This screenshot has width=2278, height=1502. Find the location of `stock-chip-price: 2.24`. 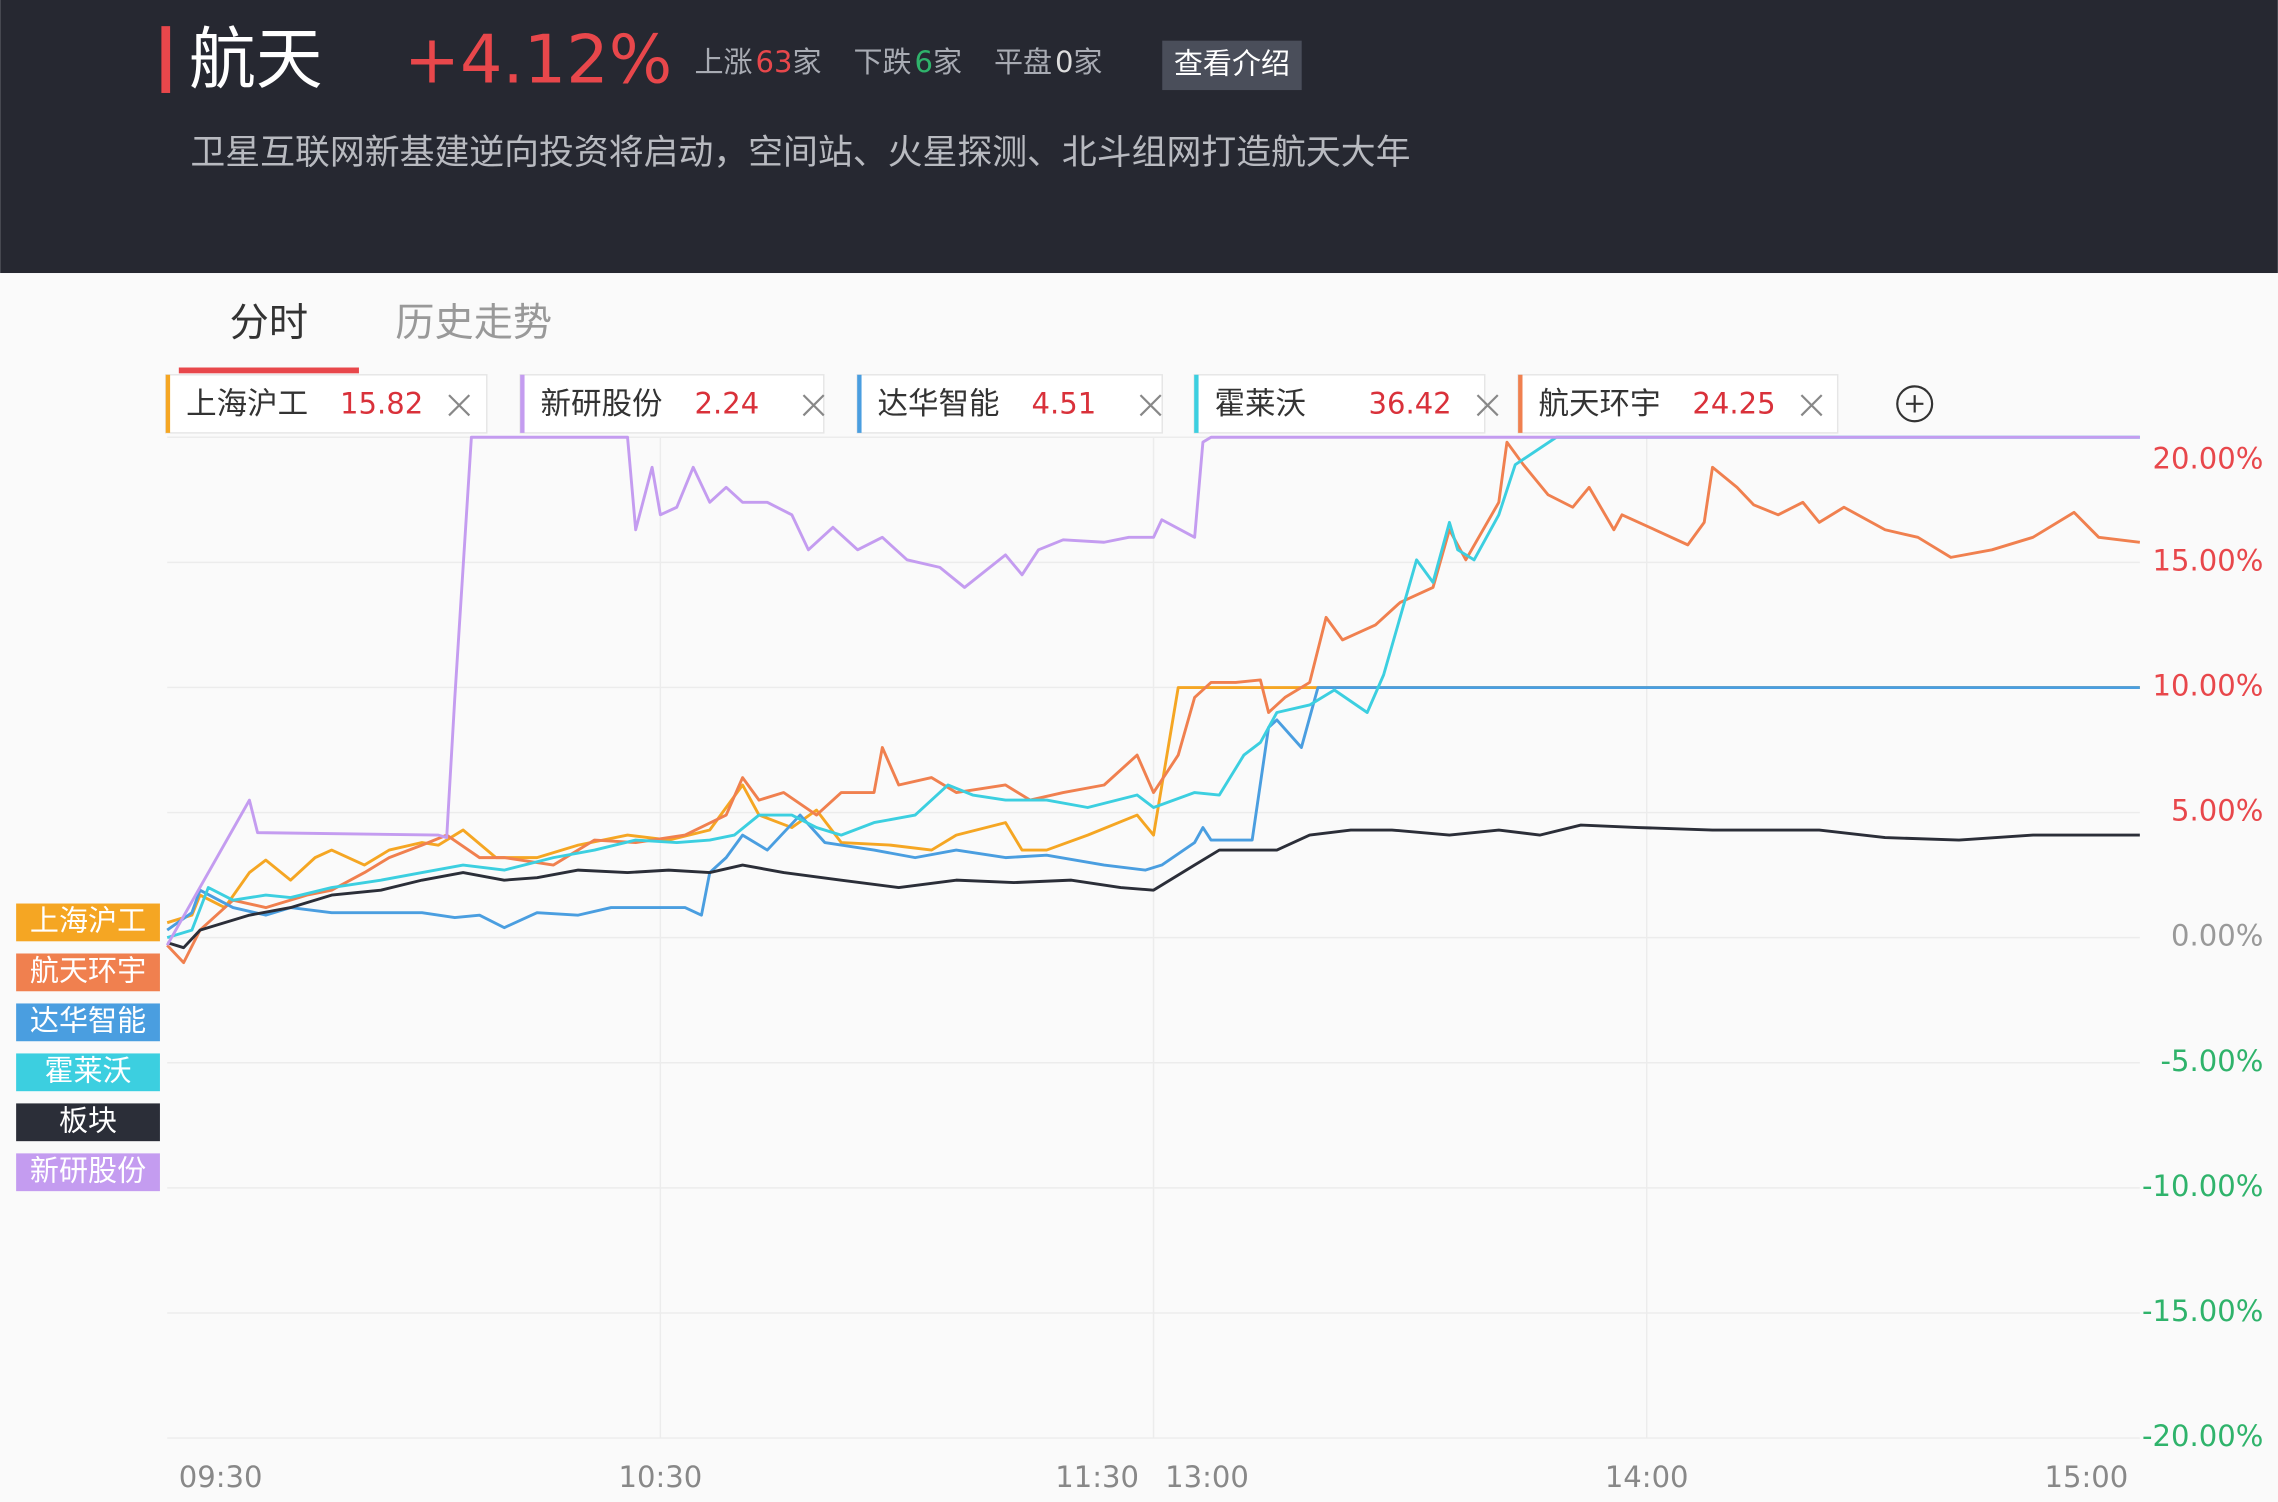

stock-chip-price: 2.24 is located at coordinates (727, 403).